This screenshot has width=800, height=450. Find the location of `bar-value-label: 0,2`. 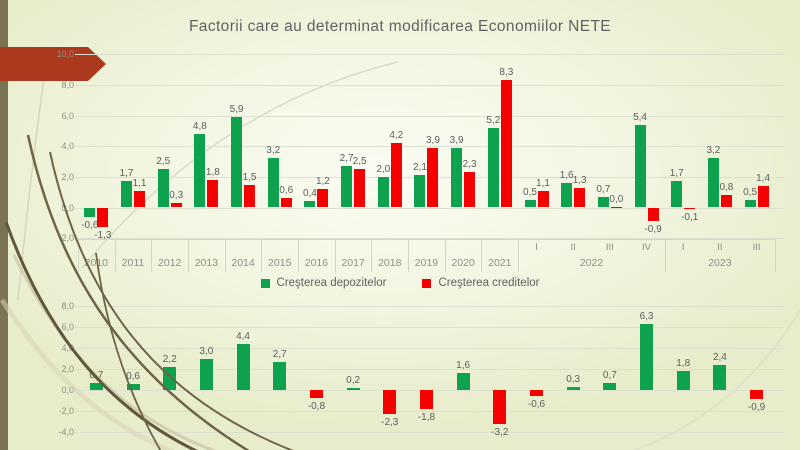

bar-value-label: 0,2 is located at coordinates (353, 380).